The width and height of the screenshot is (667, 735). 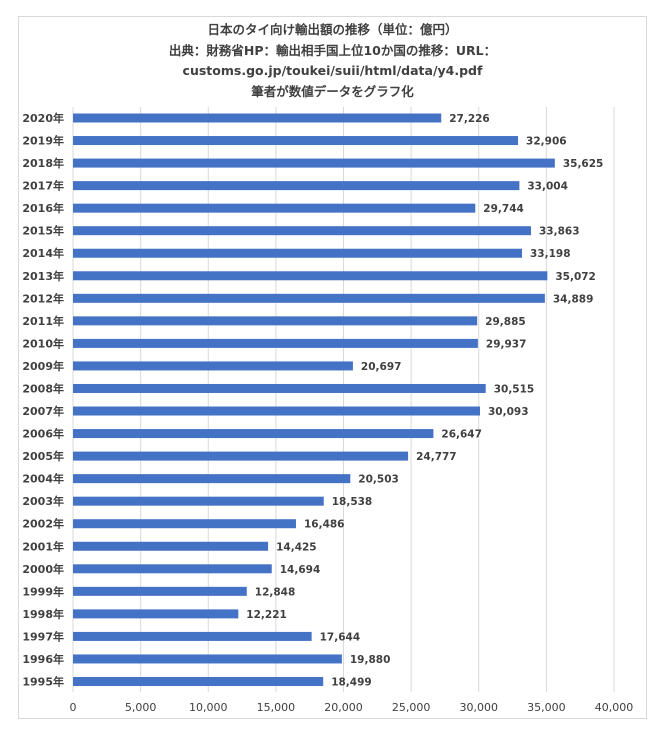 What do you see at coordinates (73, 707) in the screenshot?
I see `x-tick-label: 0` at bounding box center [73, 707].